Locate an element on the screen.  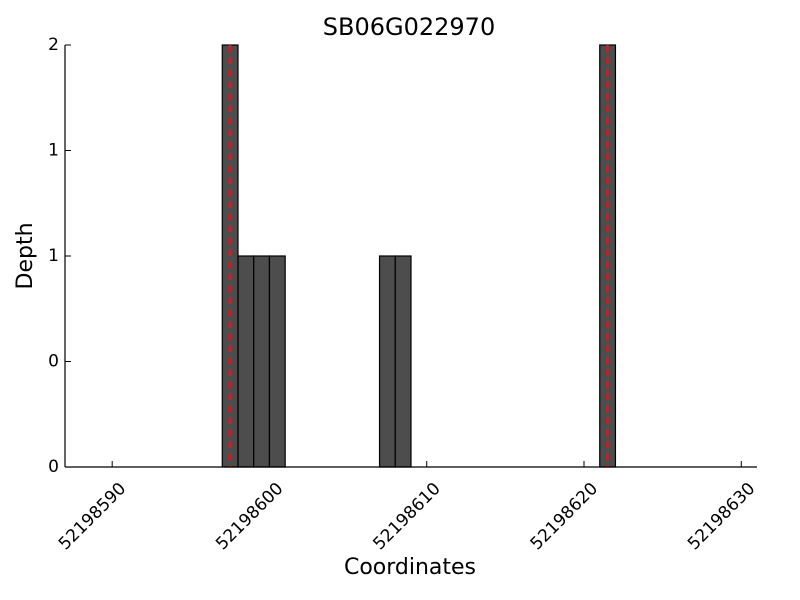
x-tick-label: 52198620 is located at coordinates (564, 516).